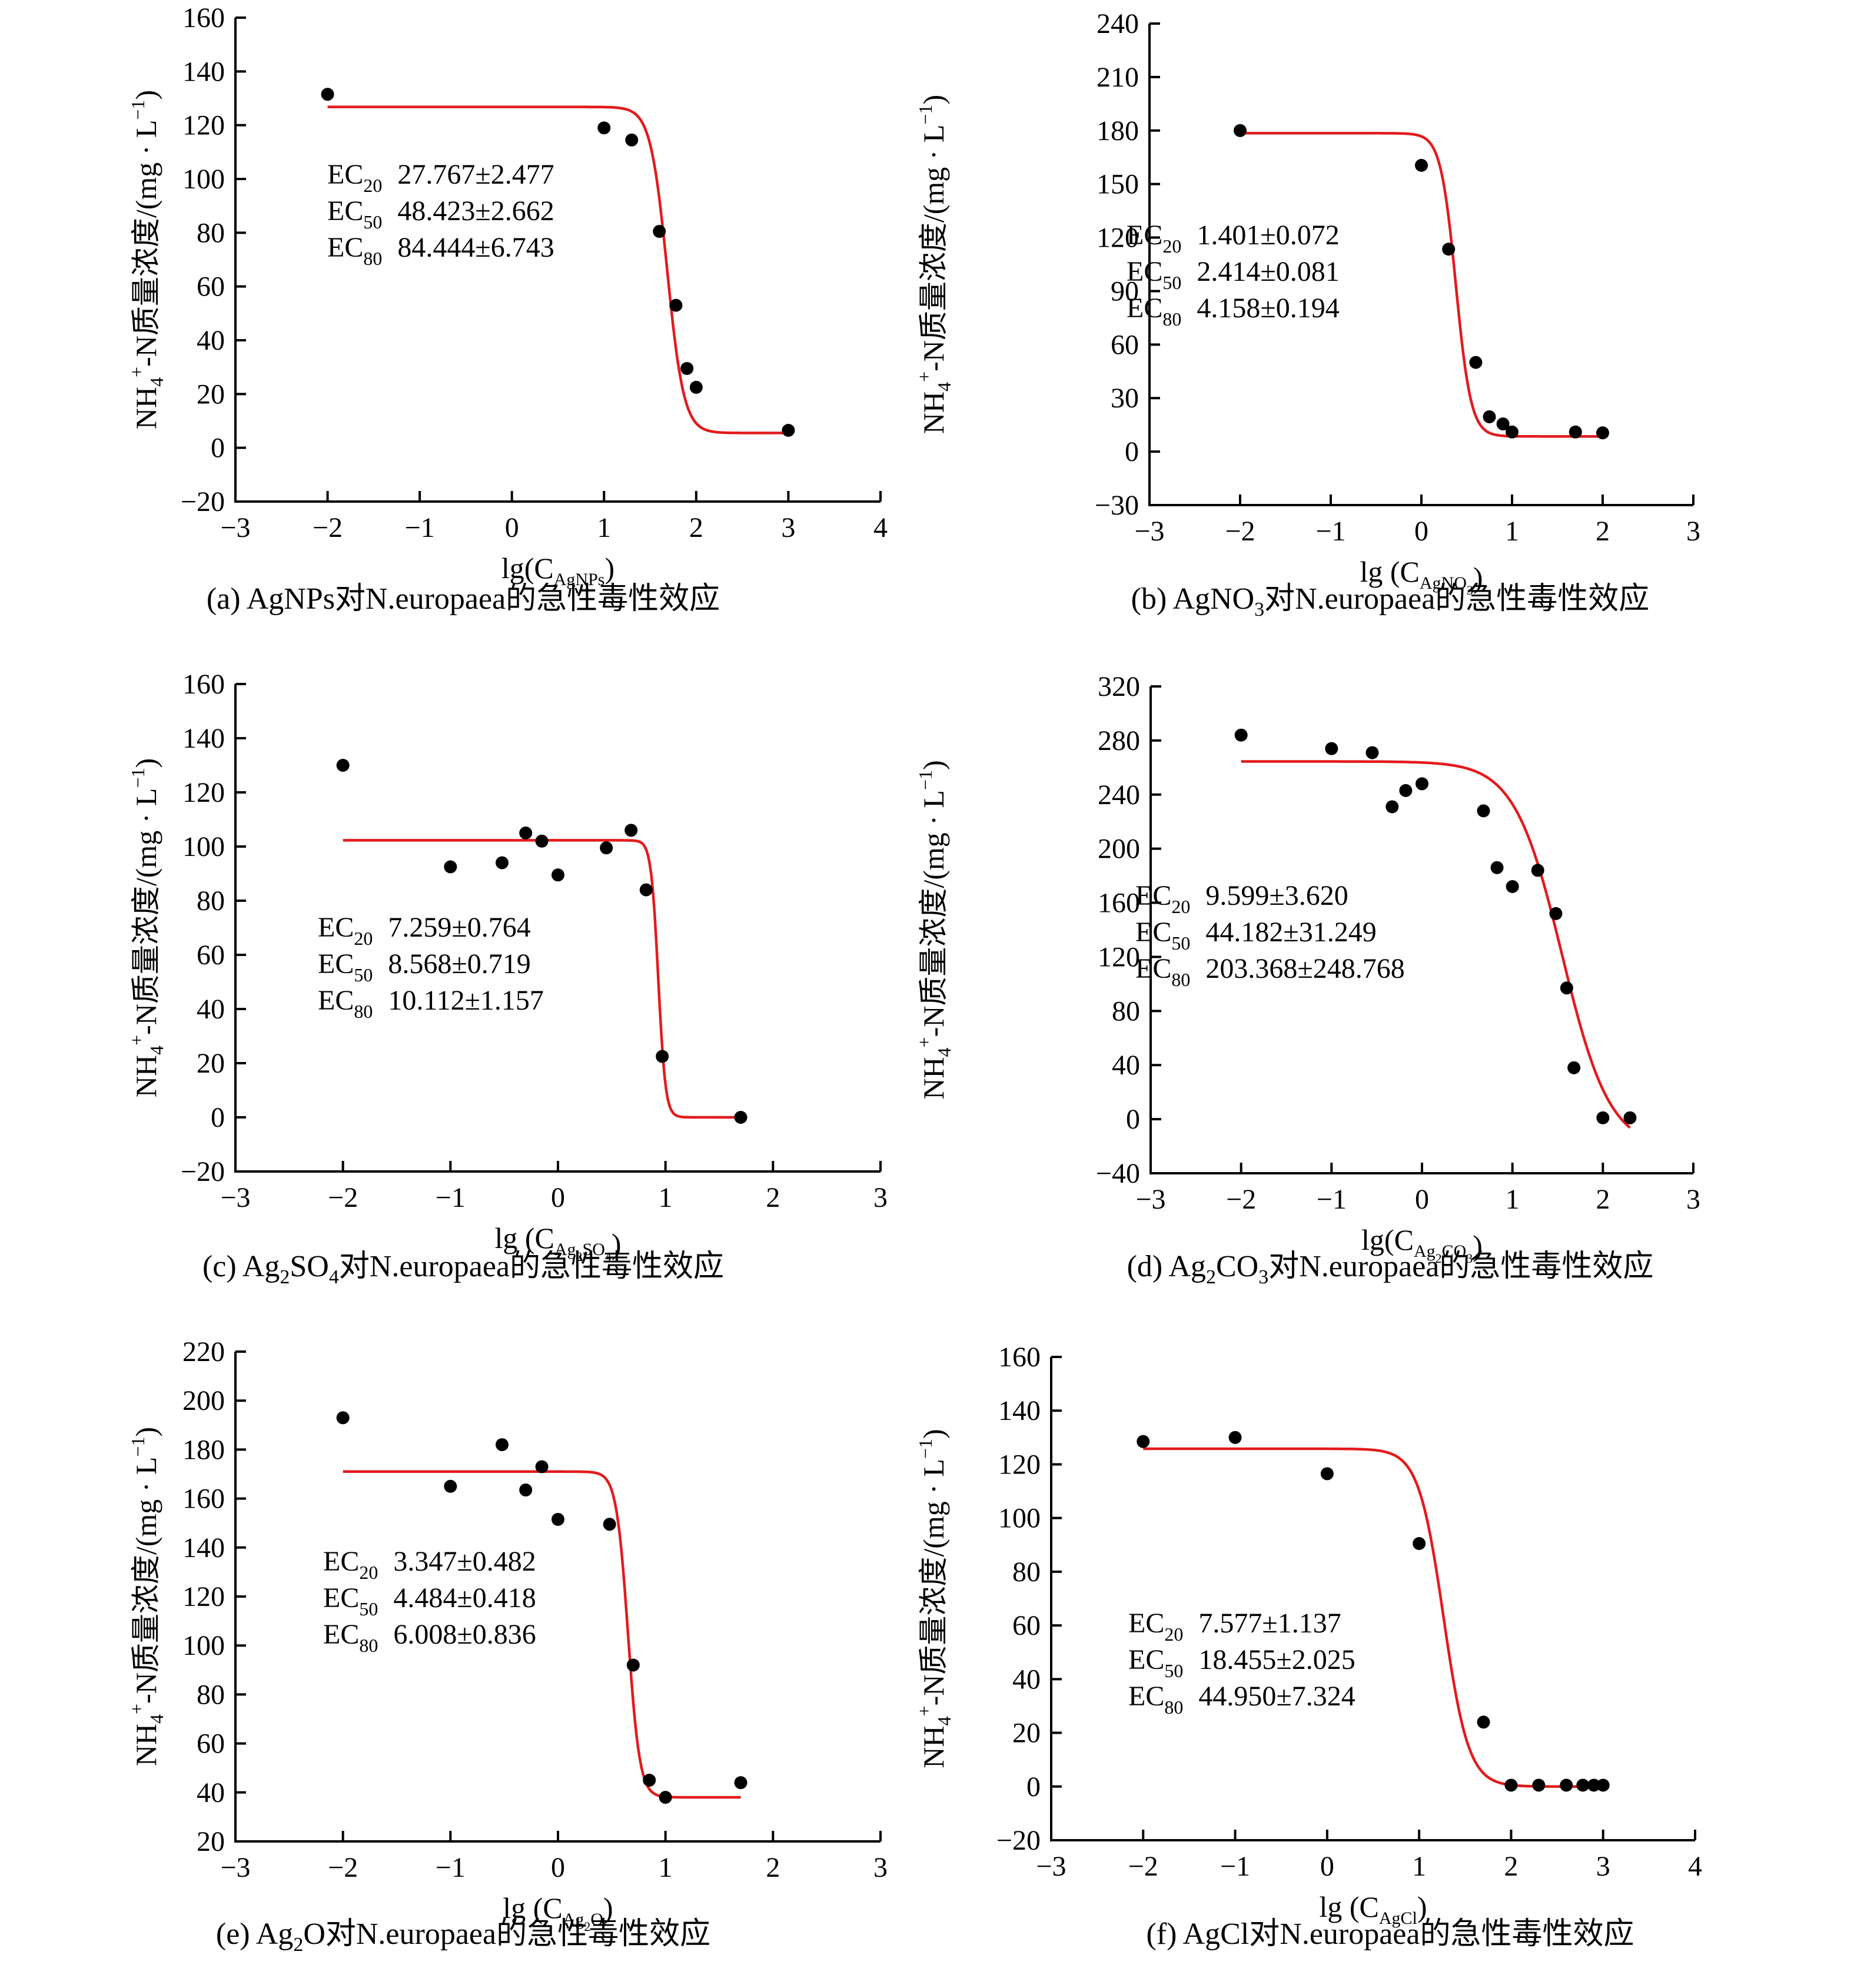  Describe the element at coordinates (1233, 238) in the screenshot. I see `ec-label: EC20 1.401±0.072` at that location.